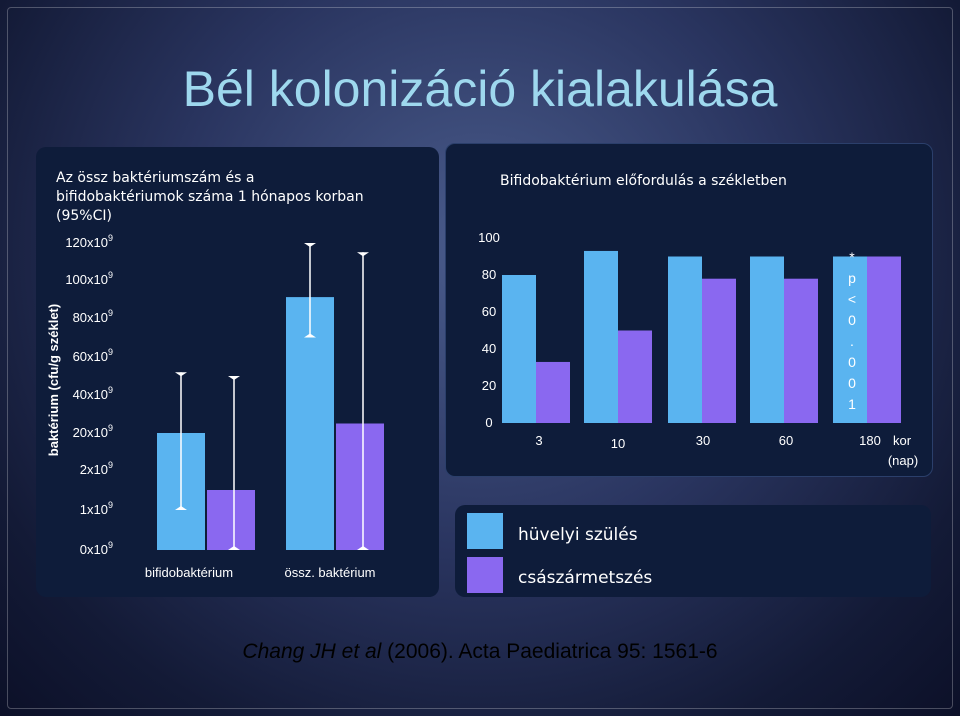 The image size is (960, 716). Describe the element at coordinates (538, 440) in the screenshot. I see `chart2-category-label: 3` at that location.